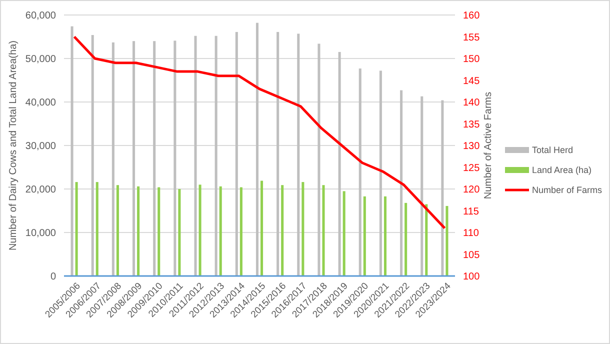  Describe the element at coordinates (471, 168) in the screenshot. I see `y2-tick-label: 125` at that location.